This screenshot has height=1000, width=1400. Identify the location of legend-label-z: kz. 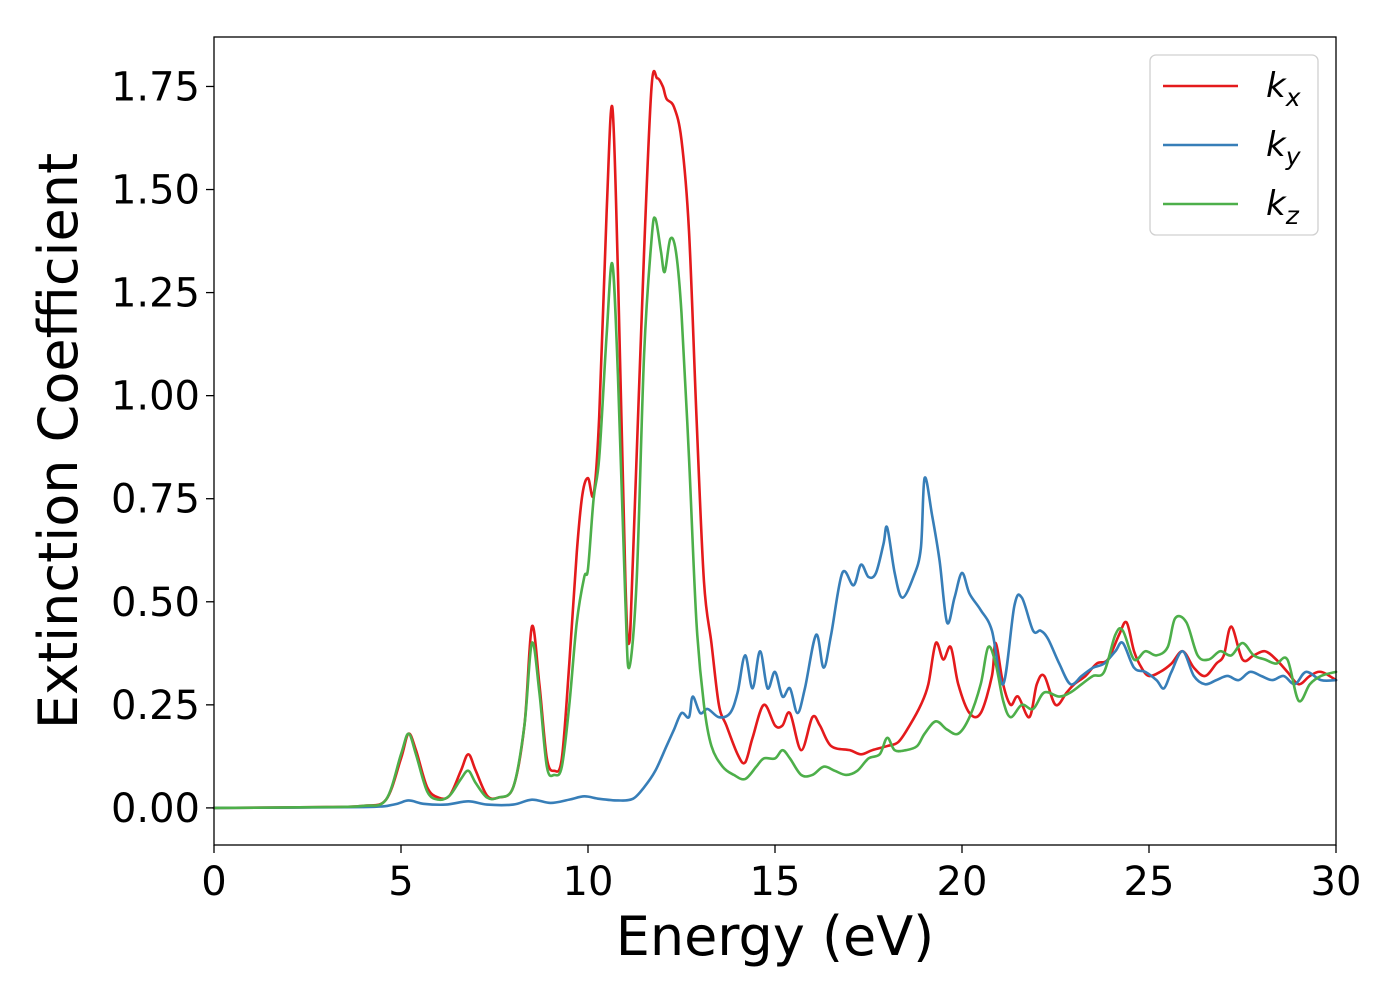
(1283, 207).